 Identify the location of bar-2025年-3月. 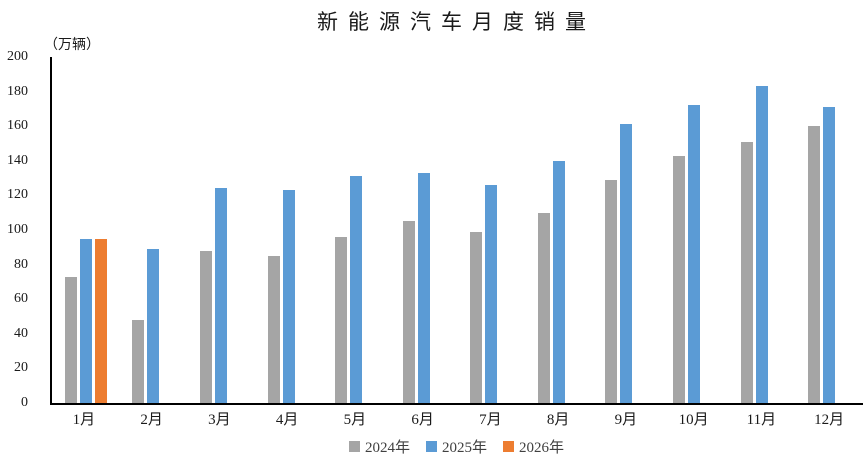
(220, 295).